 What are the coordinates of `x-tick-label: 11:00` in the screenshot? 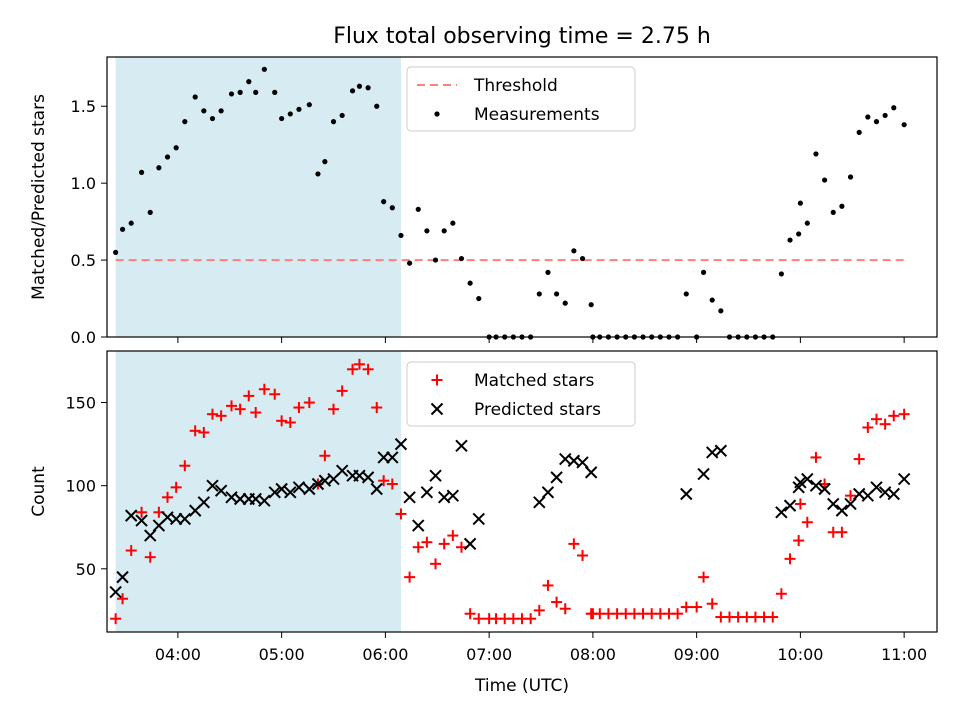 It's located at (904, 654).